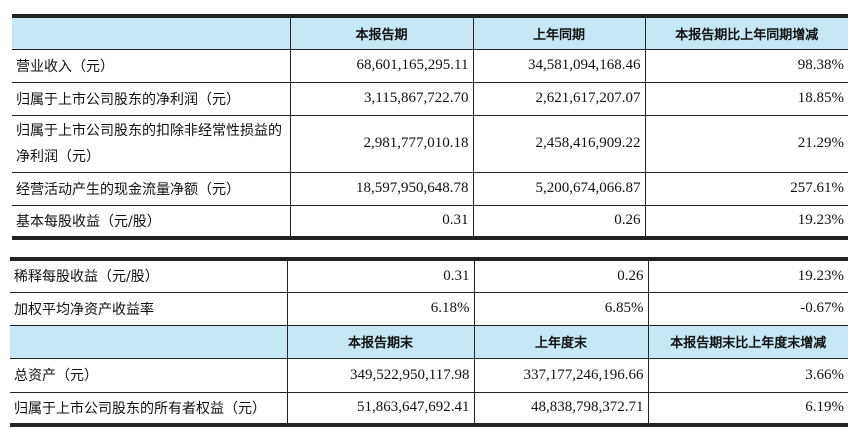 This screenshot has width=853, height=435. I want to click on row-label: 总资产（元）, so click(149, 375).